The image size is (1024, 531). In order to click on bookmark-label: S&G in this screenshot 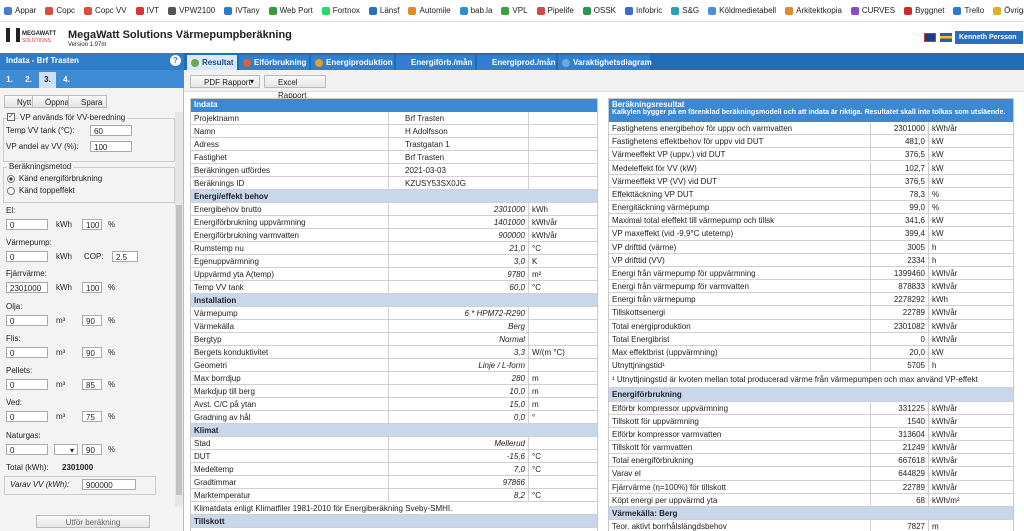, I will do `click(691, 10)`.